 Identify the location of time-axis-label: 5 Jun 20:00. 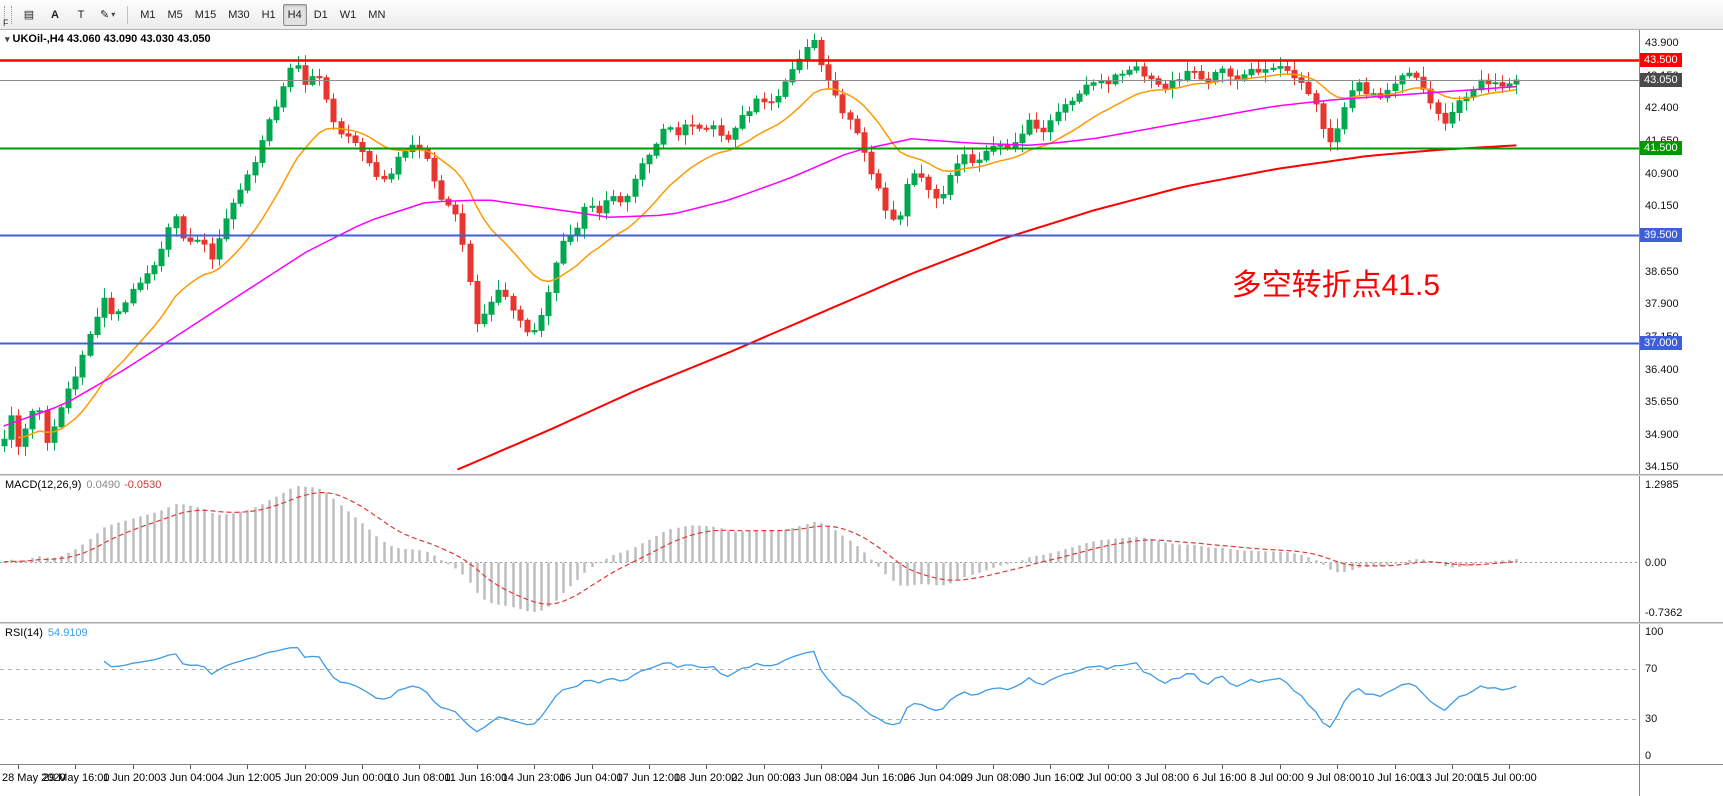
(304, 778).